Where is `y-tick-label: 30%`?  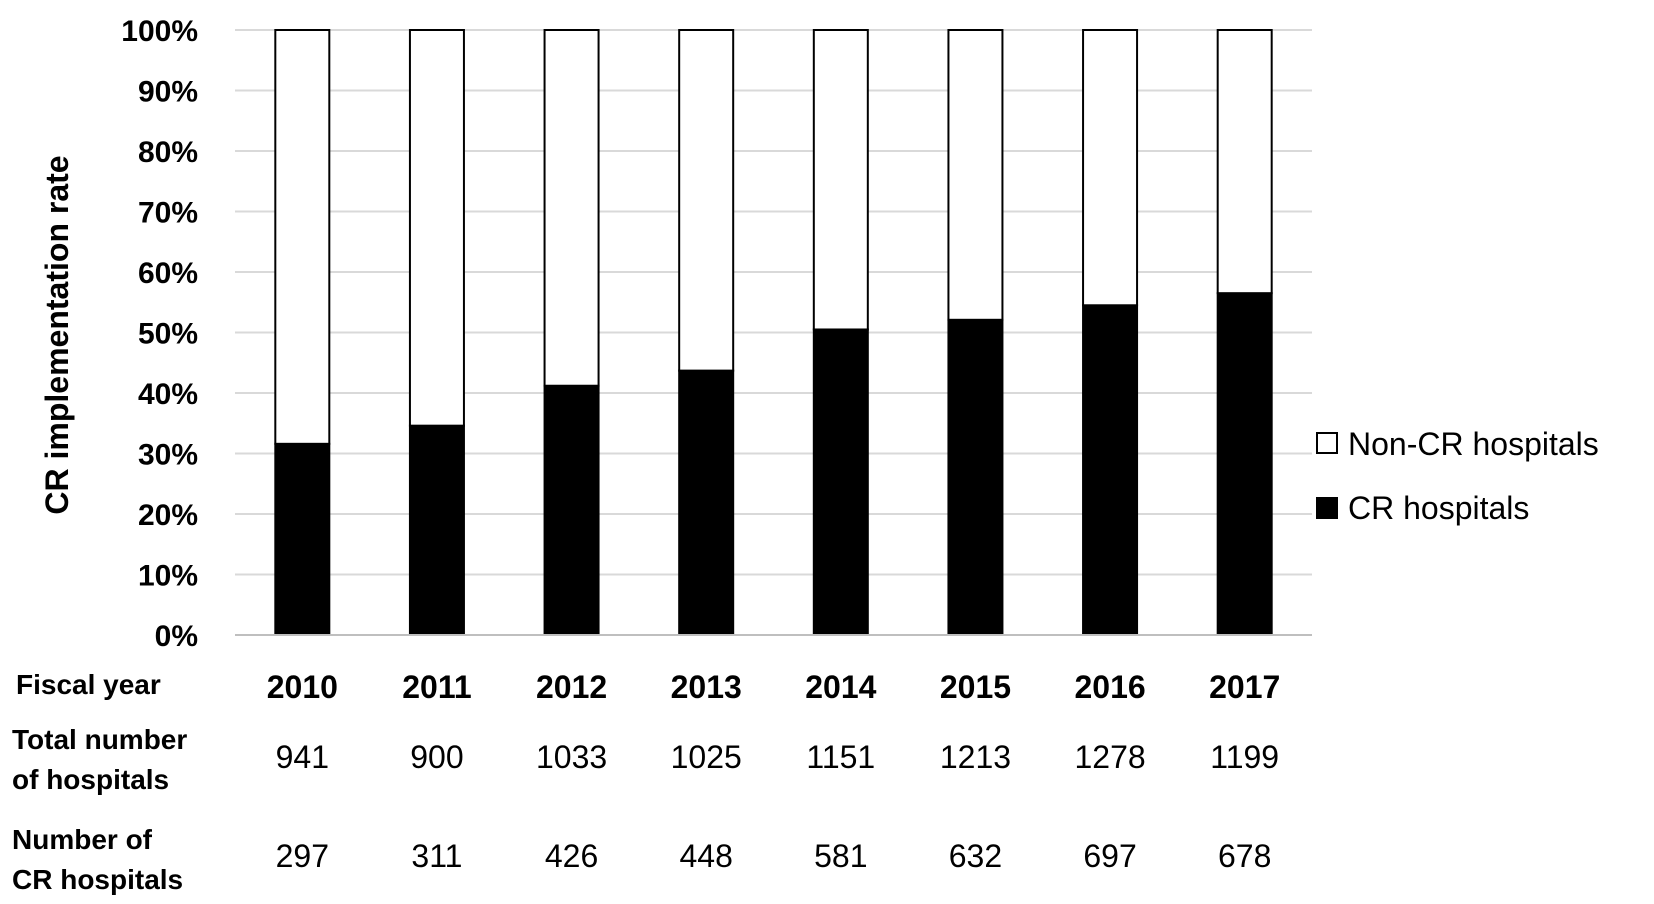 y-tick-label: 30% is located at coordinates (168, 455).